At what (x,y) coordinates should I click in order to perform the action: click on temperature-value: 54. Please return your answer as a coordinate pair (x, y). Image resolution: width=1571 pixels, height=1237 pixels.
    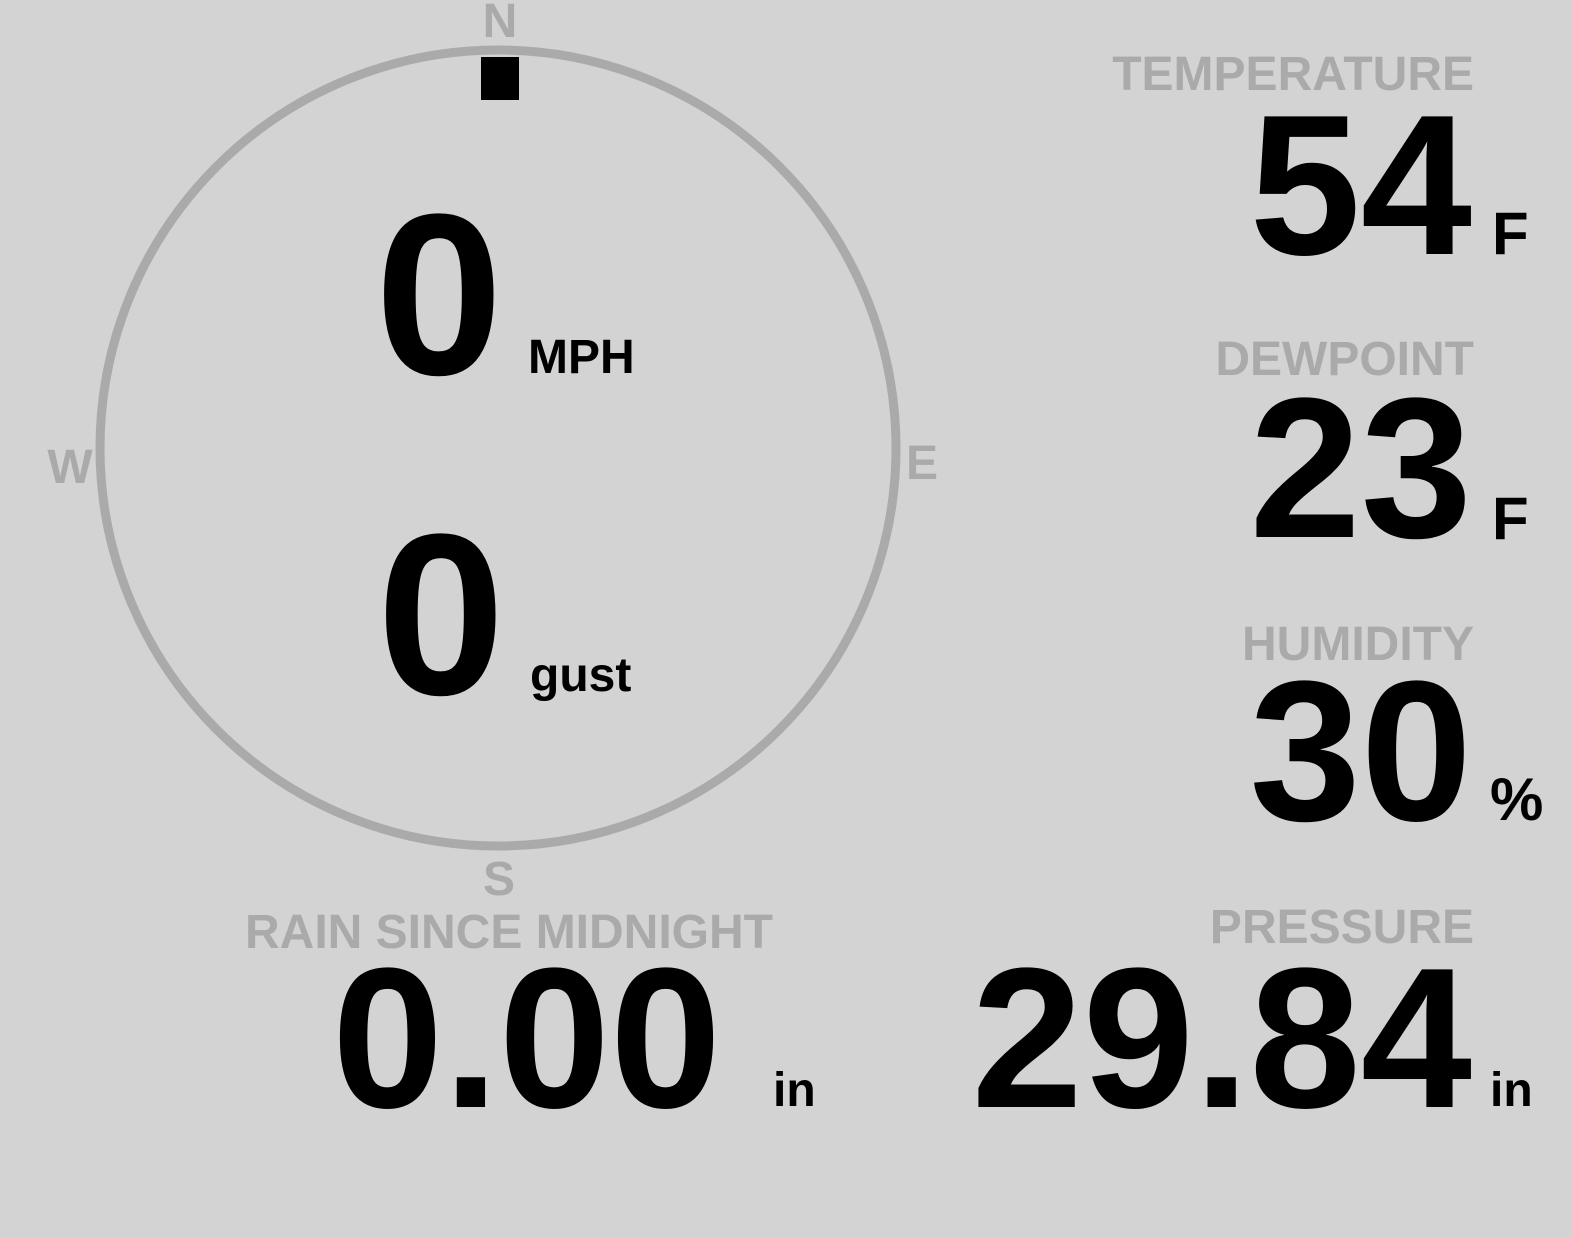
    Looking at the image, I should click on (1360, 185).